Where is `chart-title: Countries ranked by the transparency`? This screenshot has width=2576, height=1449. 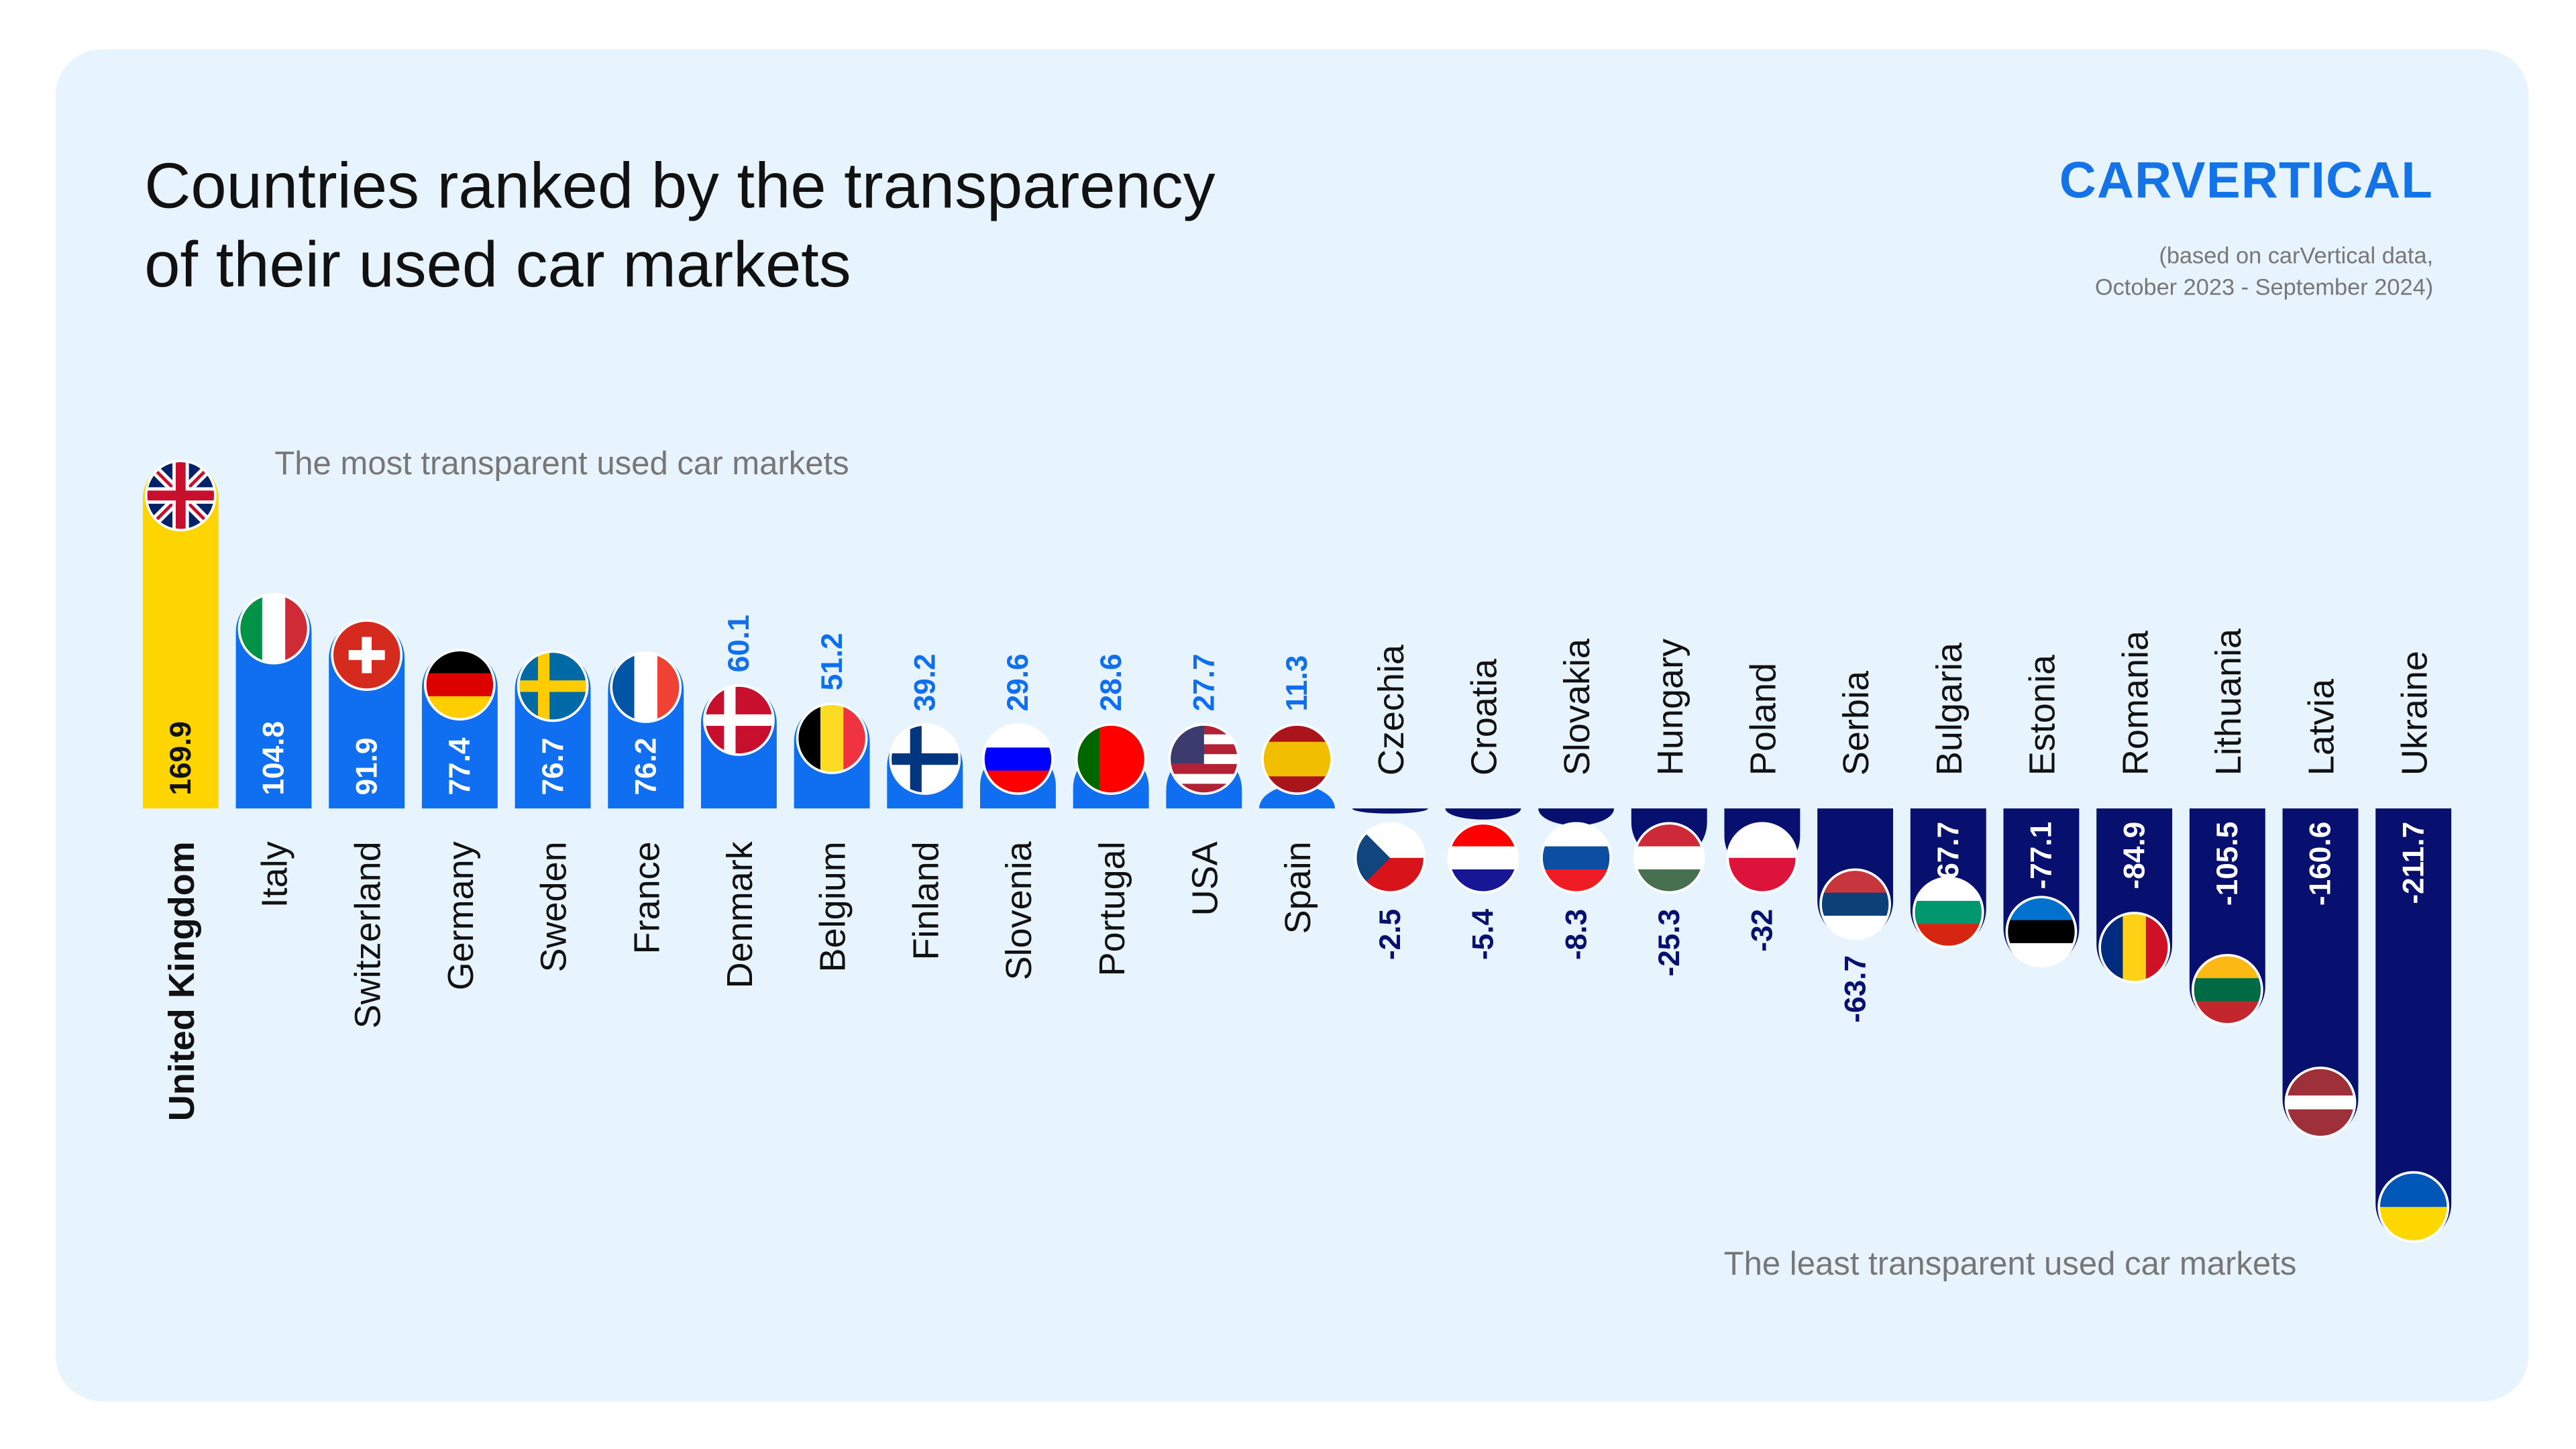 chart-title: Countries ranked by the transparency is located at coordinates (679, 185).